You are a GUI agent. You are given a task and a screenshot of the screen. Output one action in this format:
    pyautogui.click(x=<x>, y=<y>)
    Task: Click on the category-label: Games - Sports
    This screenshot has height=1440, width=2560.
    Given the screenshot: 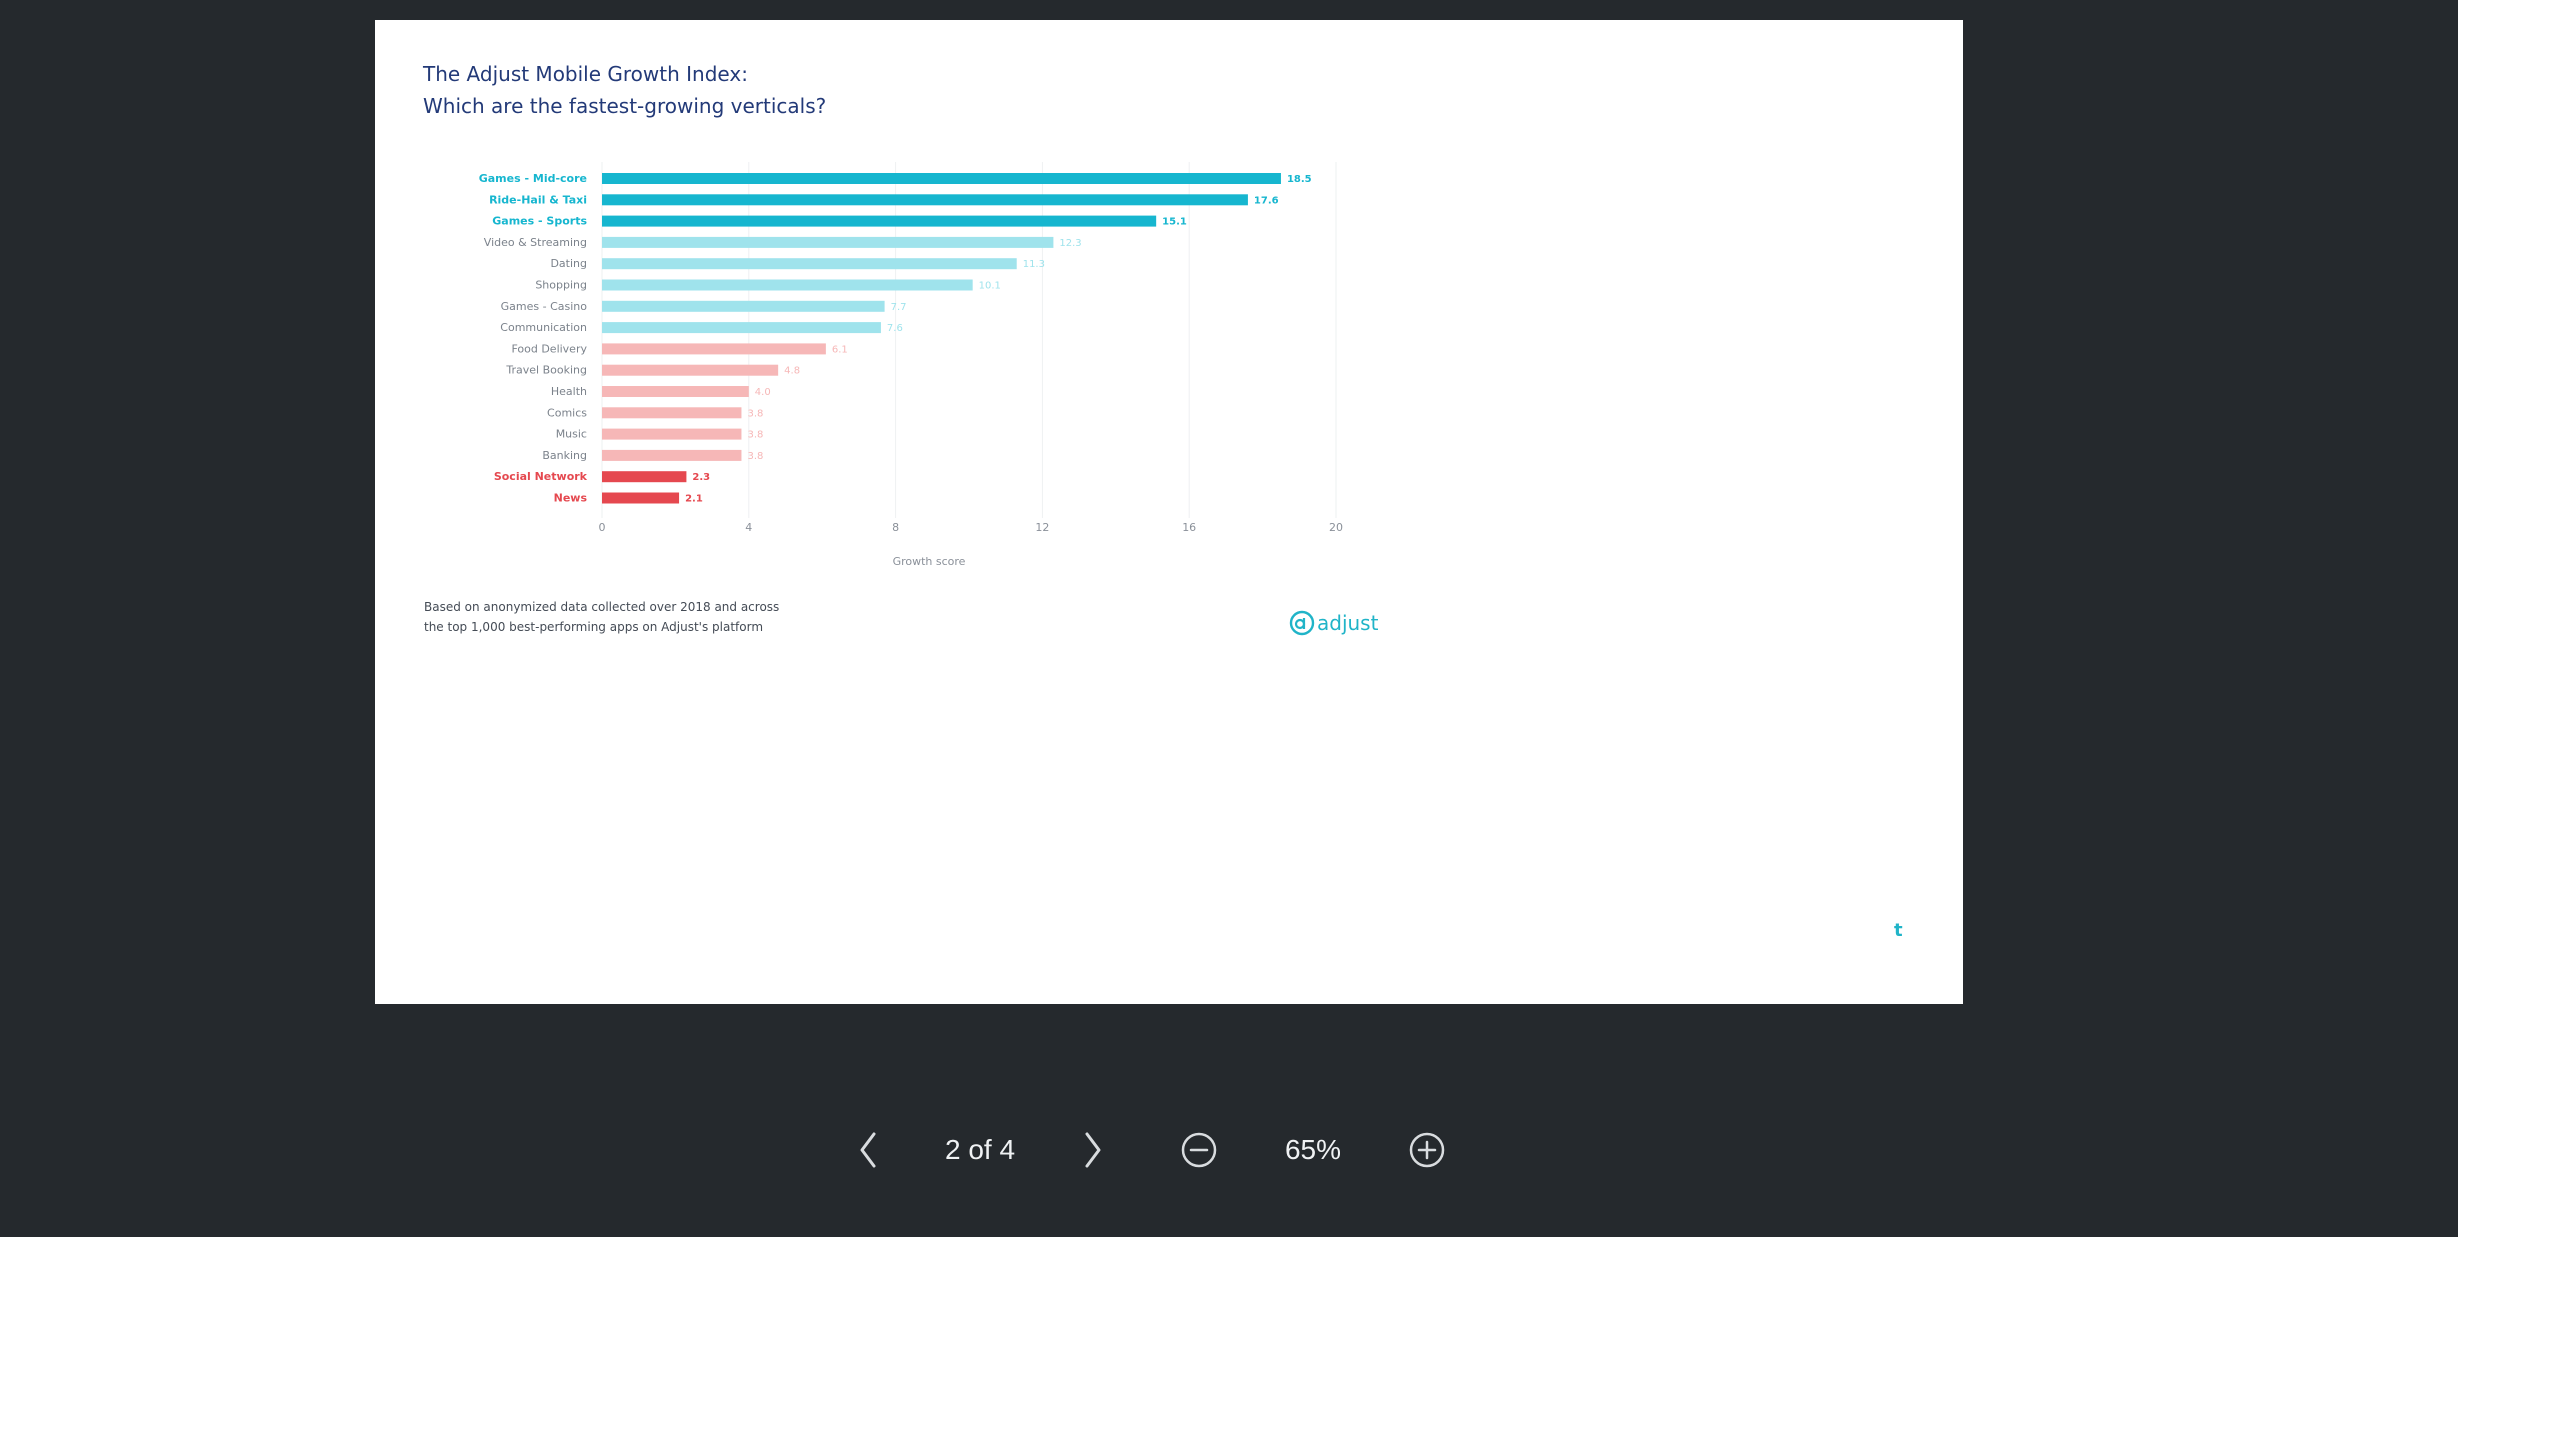 What is the action you would take?
    pyautogui.click(x=539, y=221)
    